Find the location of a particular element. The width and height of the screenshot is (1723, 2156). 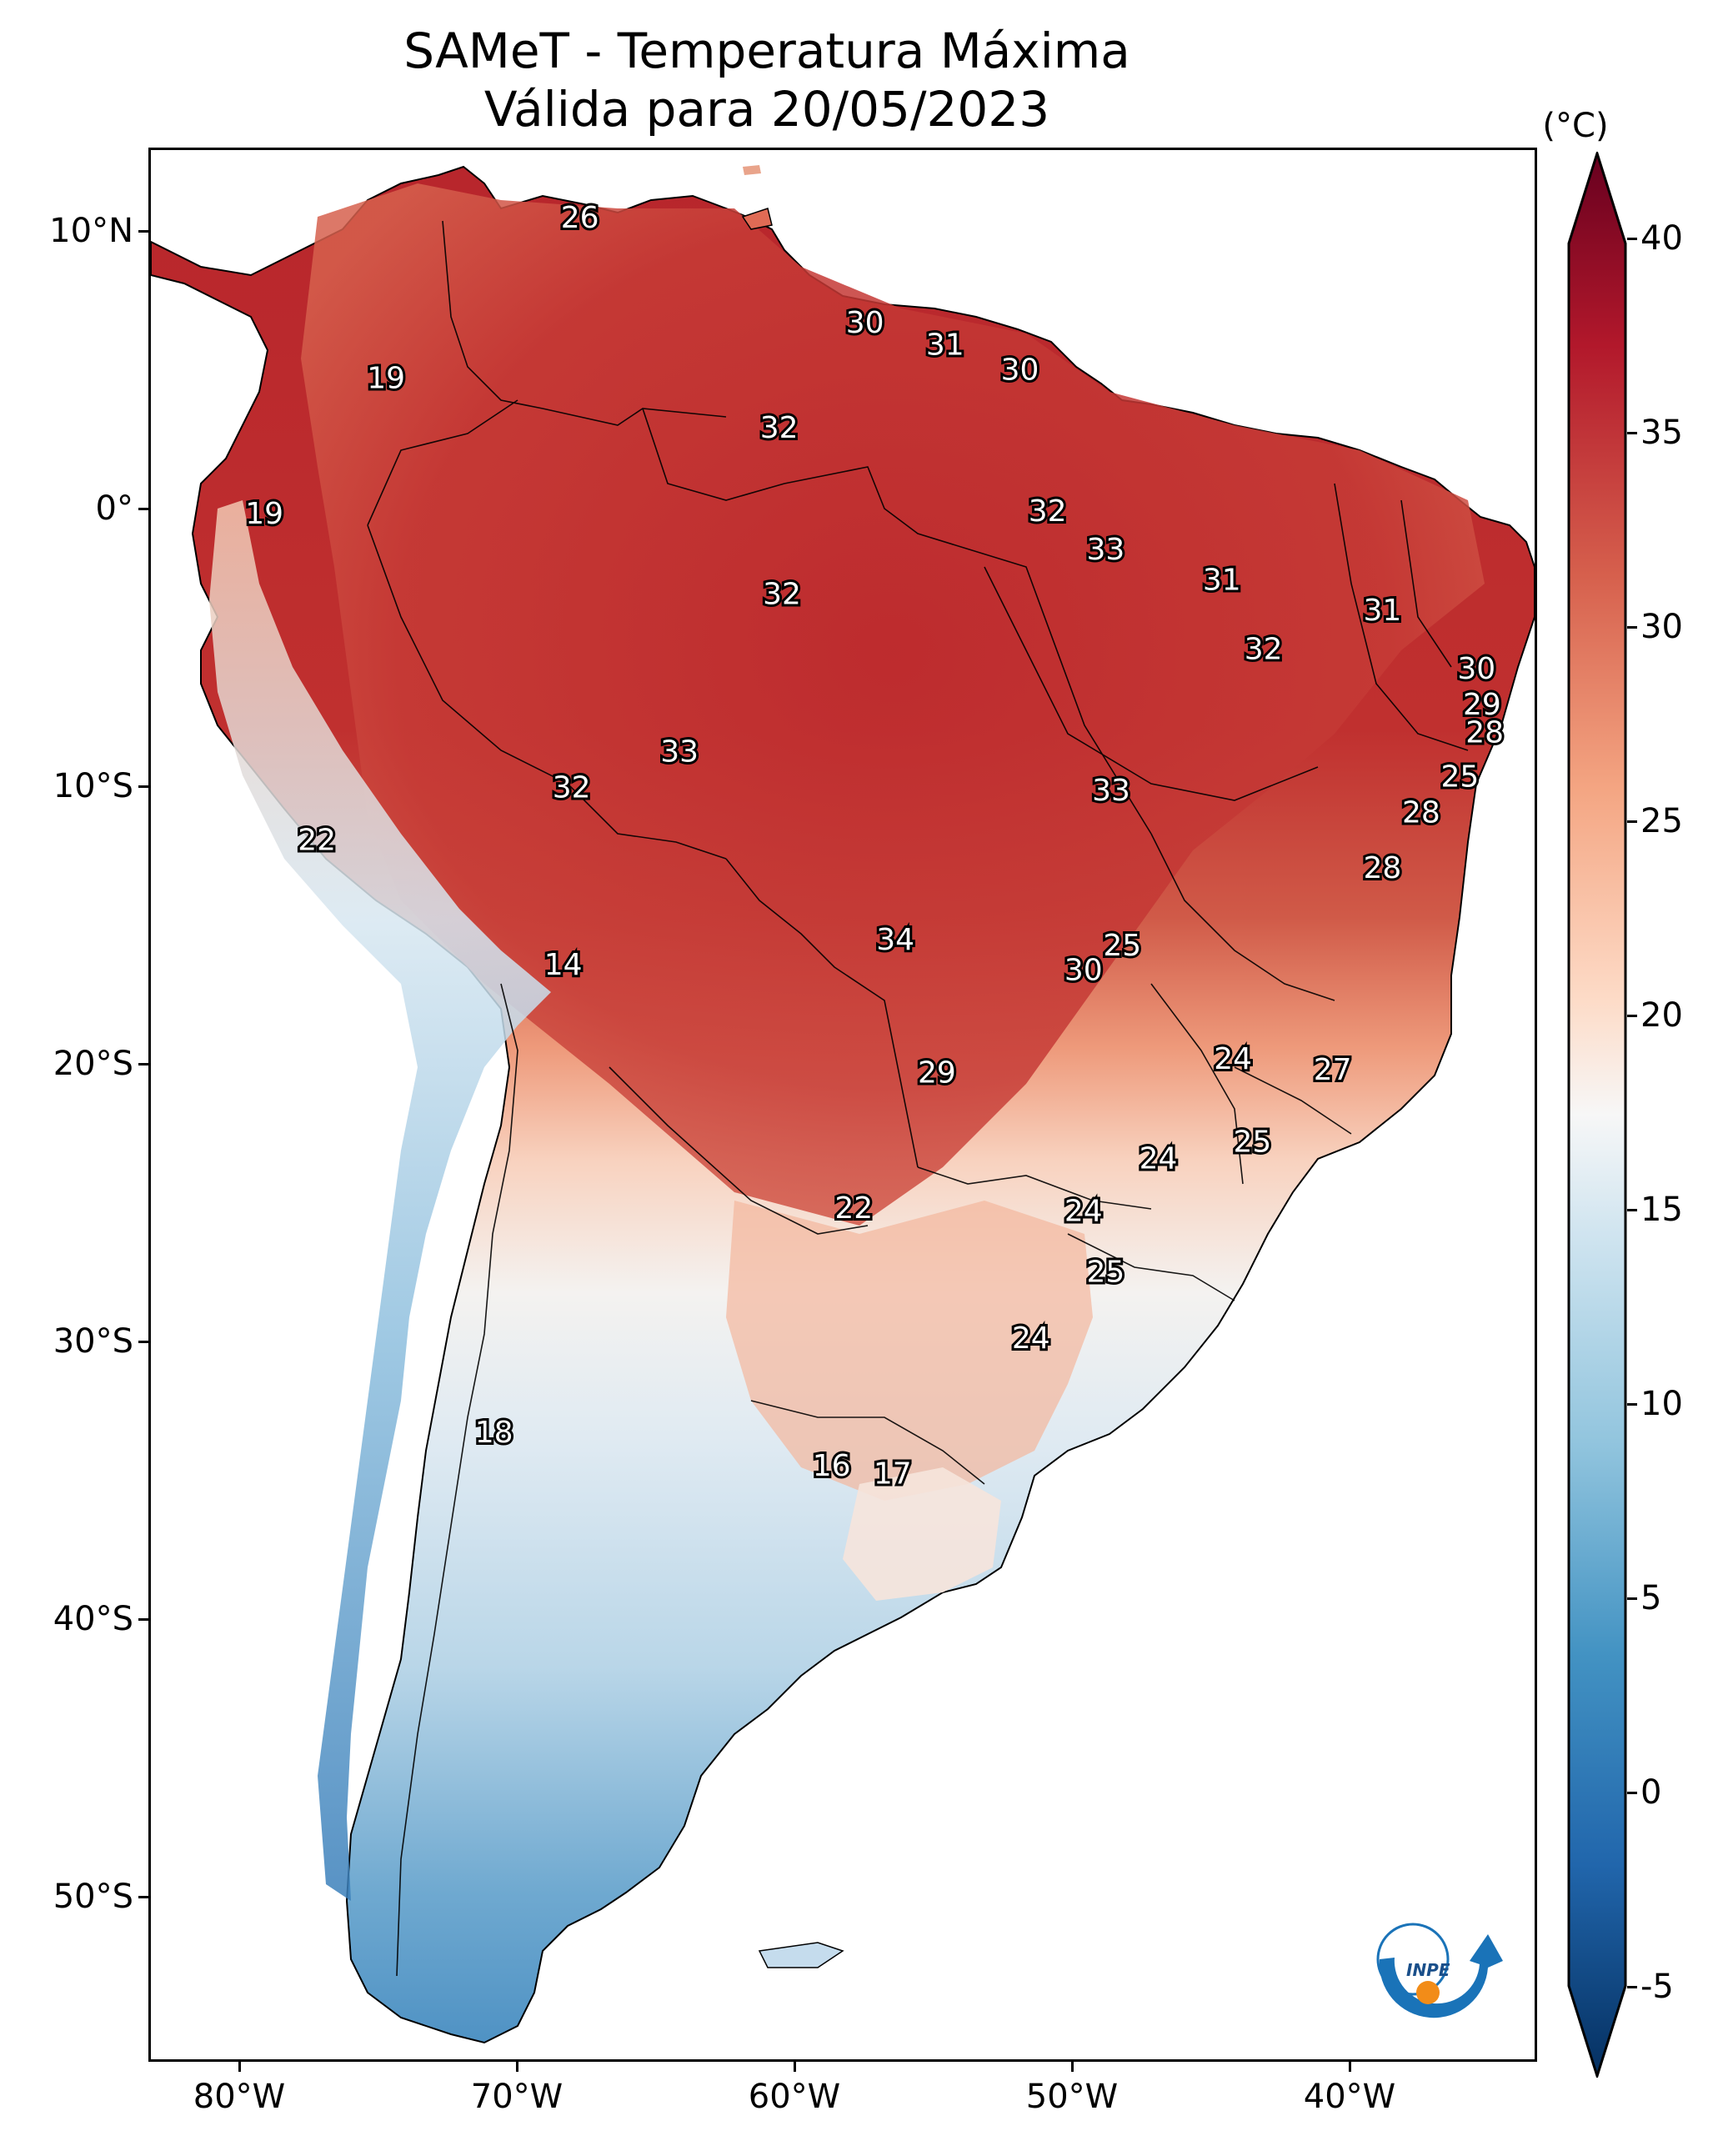

inpe-logo-text: INPE is located at coordinates (1428, 1970).